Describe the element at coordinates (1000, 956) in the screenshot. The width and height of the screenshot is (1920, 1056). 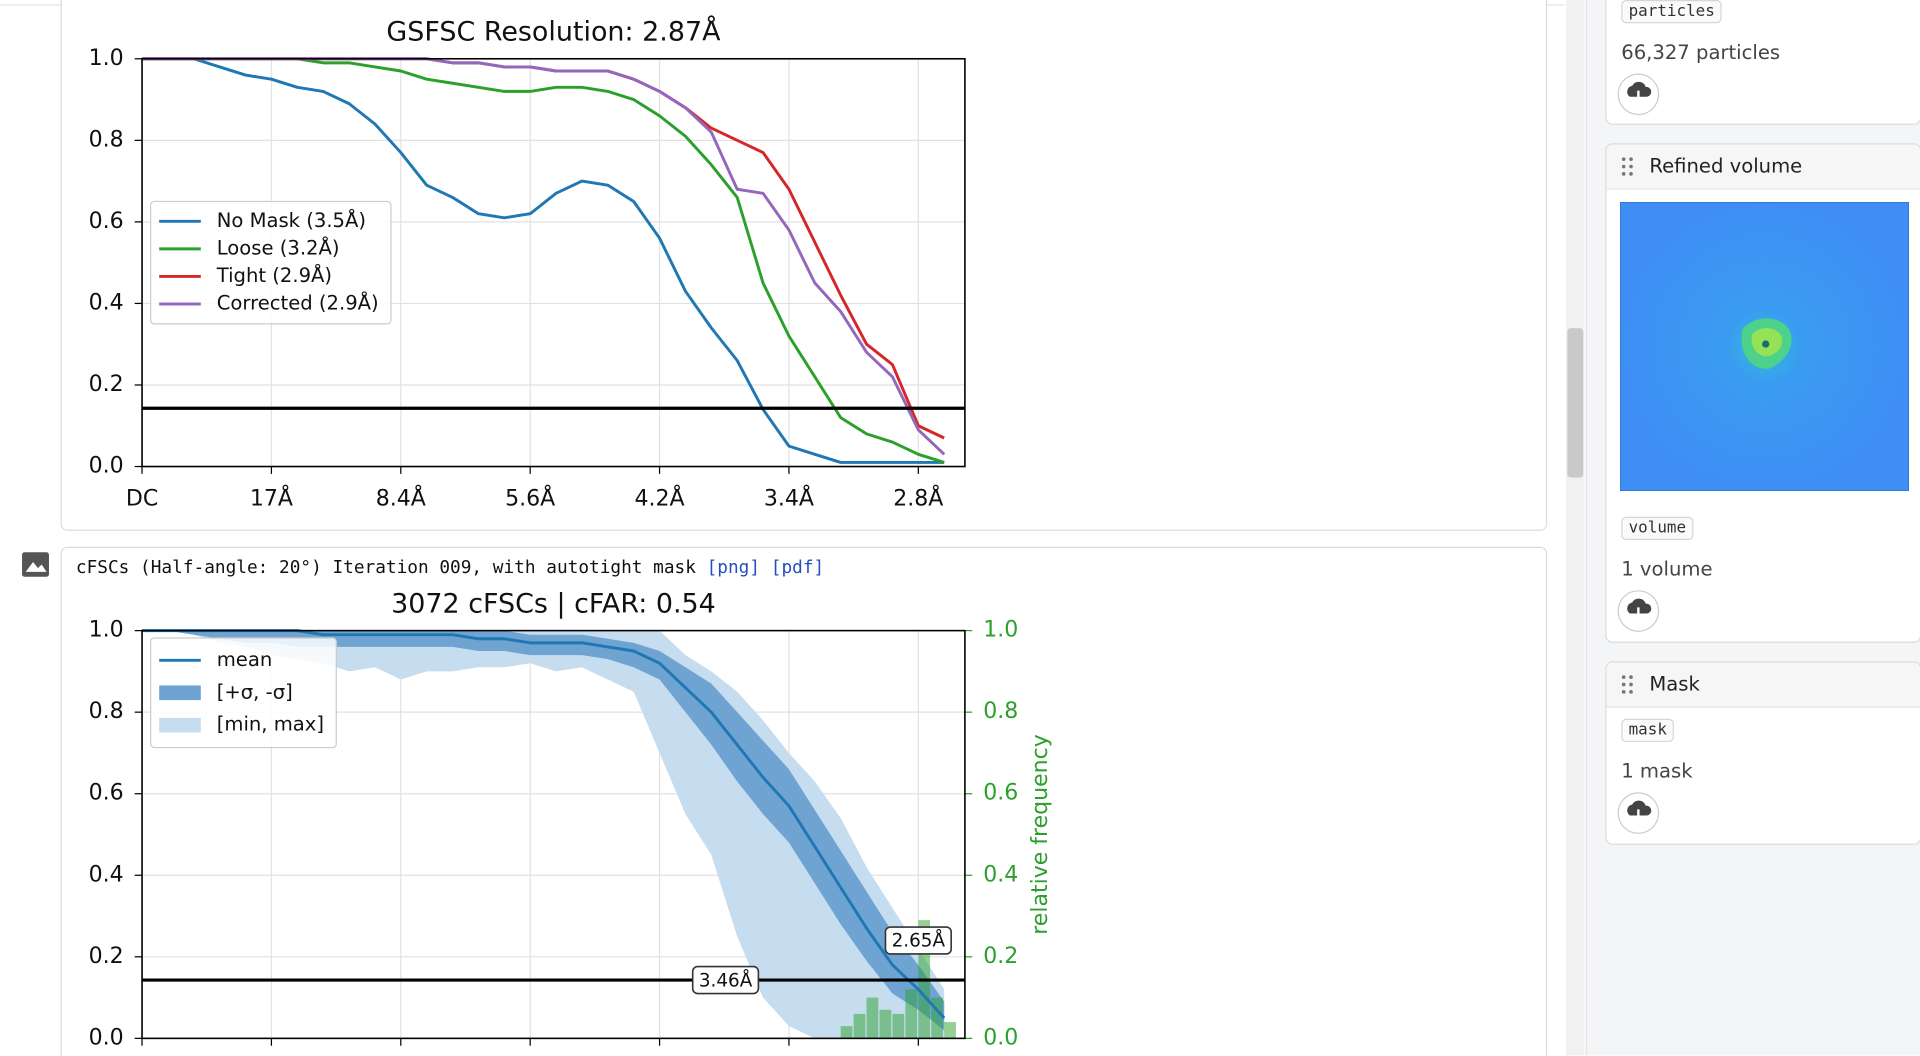
I see `y2-tick-label: 0.2` at that location.